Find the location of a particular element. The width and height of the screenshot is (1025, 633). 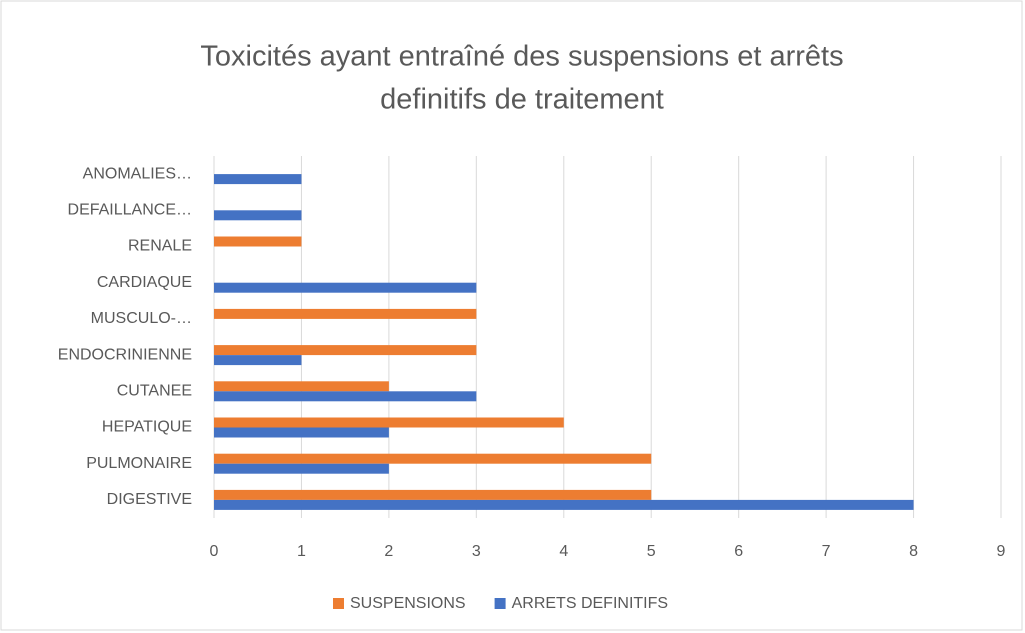

y-tick-label: HEPATIQUE is located at coordinates (147, 427).